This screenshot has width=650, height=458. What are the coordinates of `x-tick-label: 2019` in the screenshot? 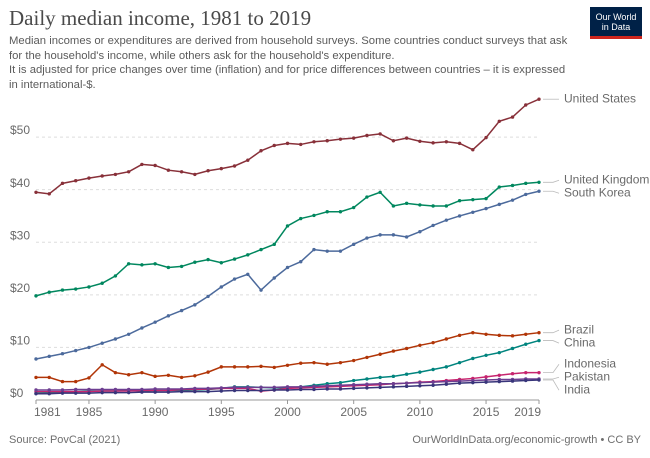 It's located at (527, 412).